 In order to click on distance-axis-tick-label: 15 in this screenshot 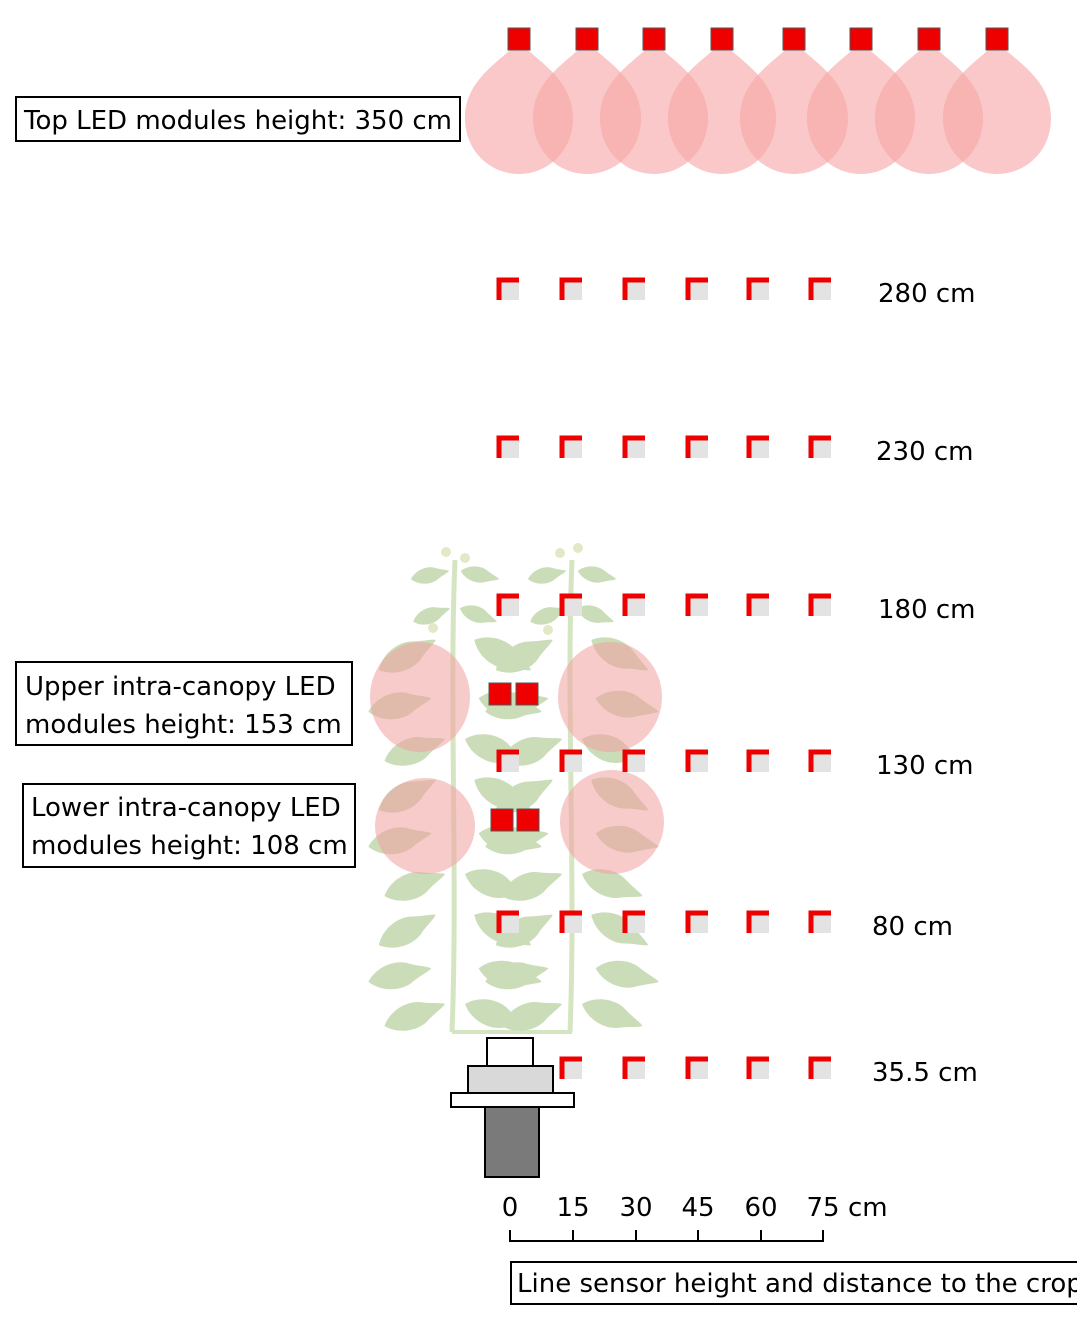, I will do `click(572, 1208)`.